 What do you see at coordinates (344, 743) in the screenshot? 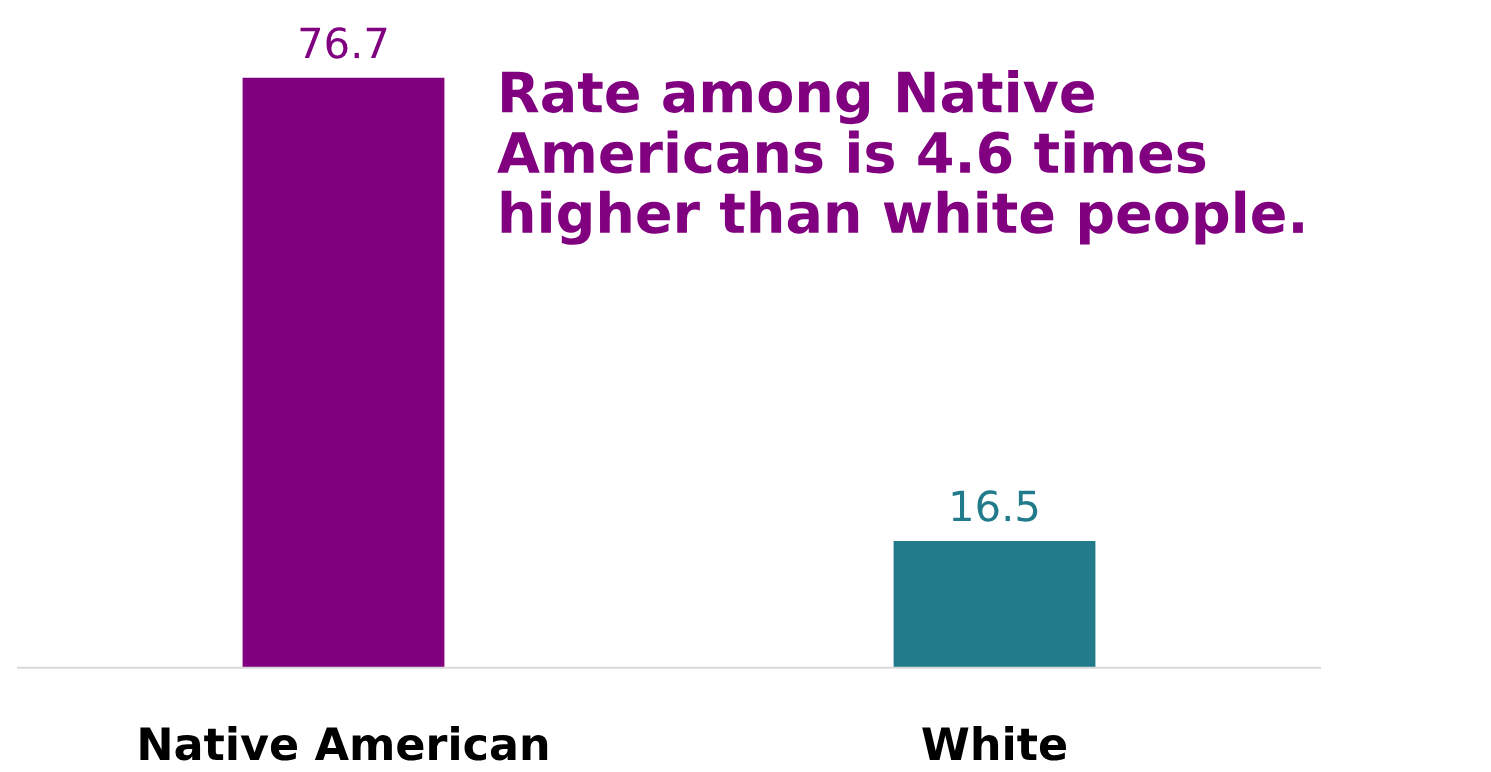
I see `x-tick-label: Native American` at bounding box center [344, 743].